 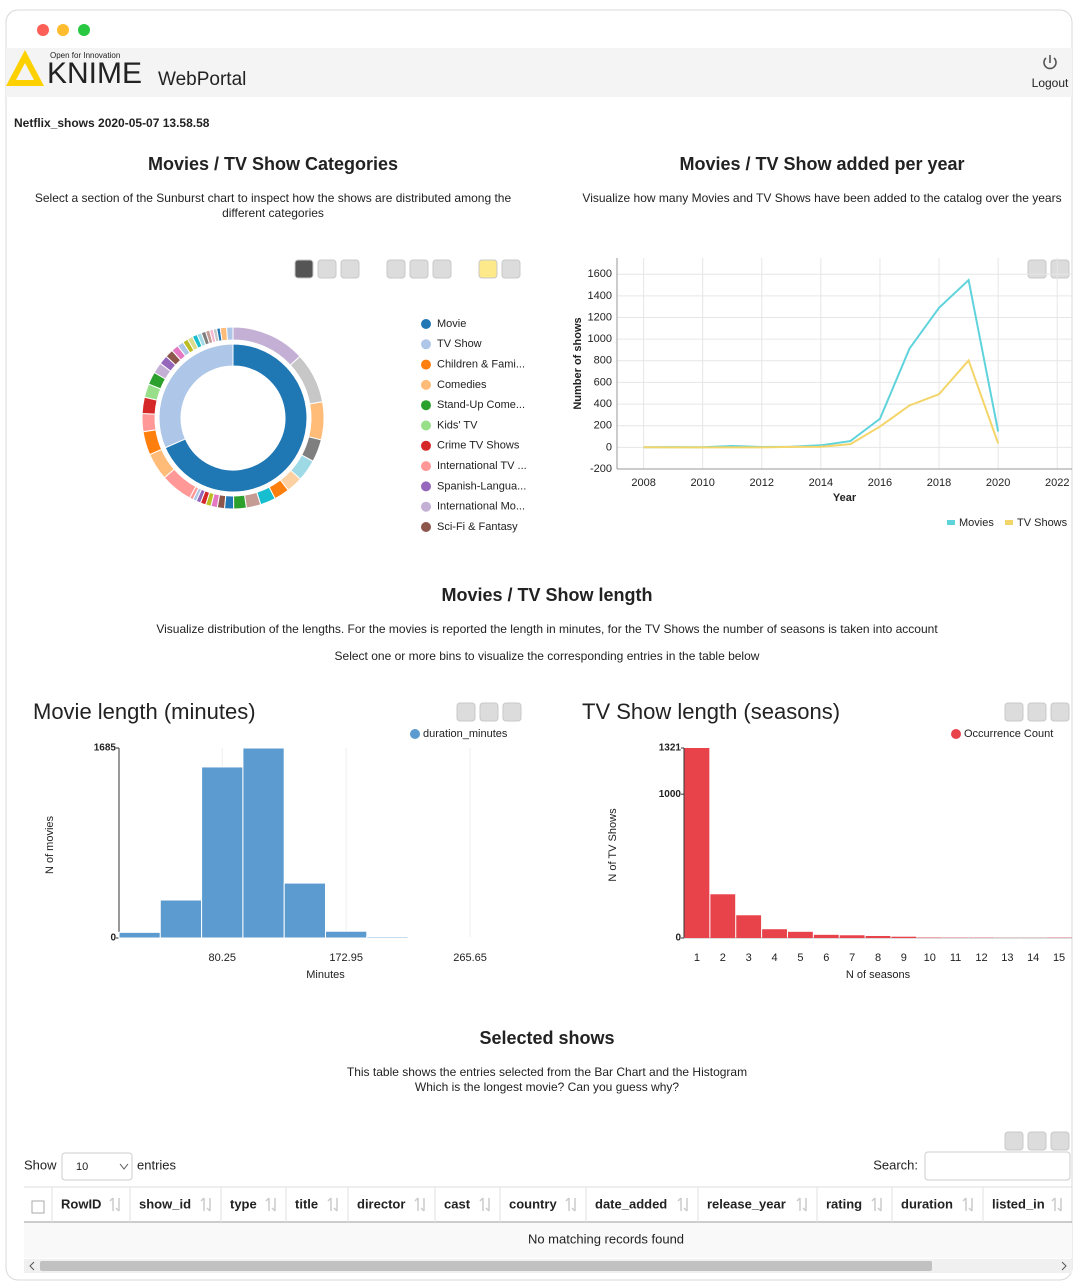 What do you see at coordinates (457, 1203) in the screenshot?
I see `column-header: cast` at bounding box center [457, 1203].